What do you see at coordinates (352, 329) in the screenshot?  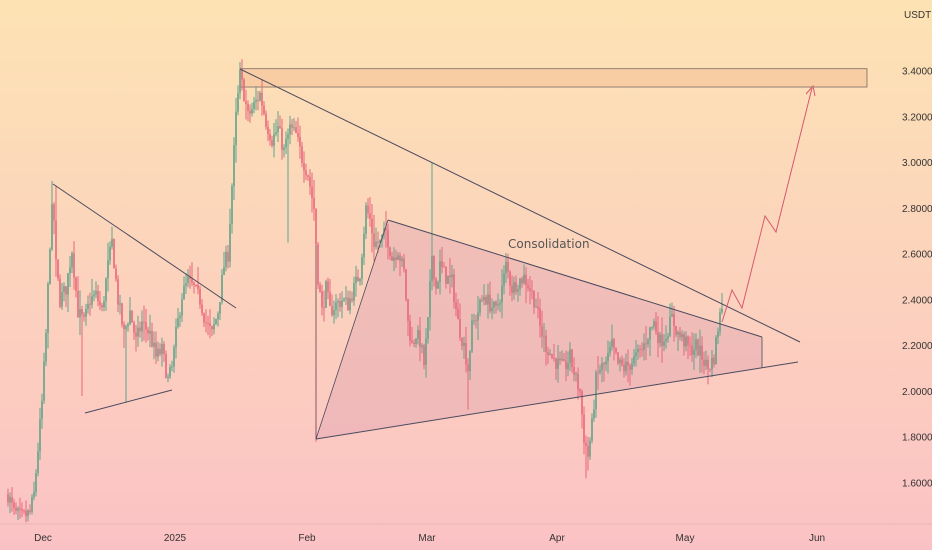 I see `triangle-left-edge` at bounding box center [352, 329].